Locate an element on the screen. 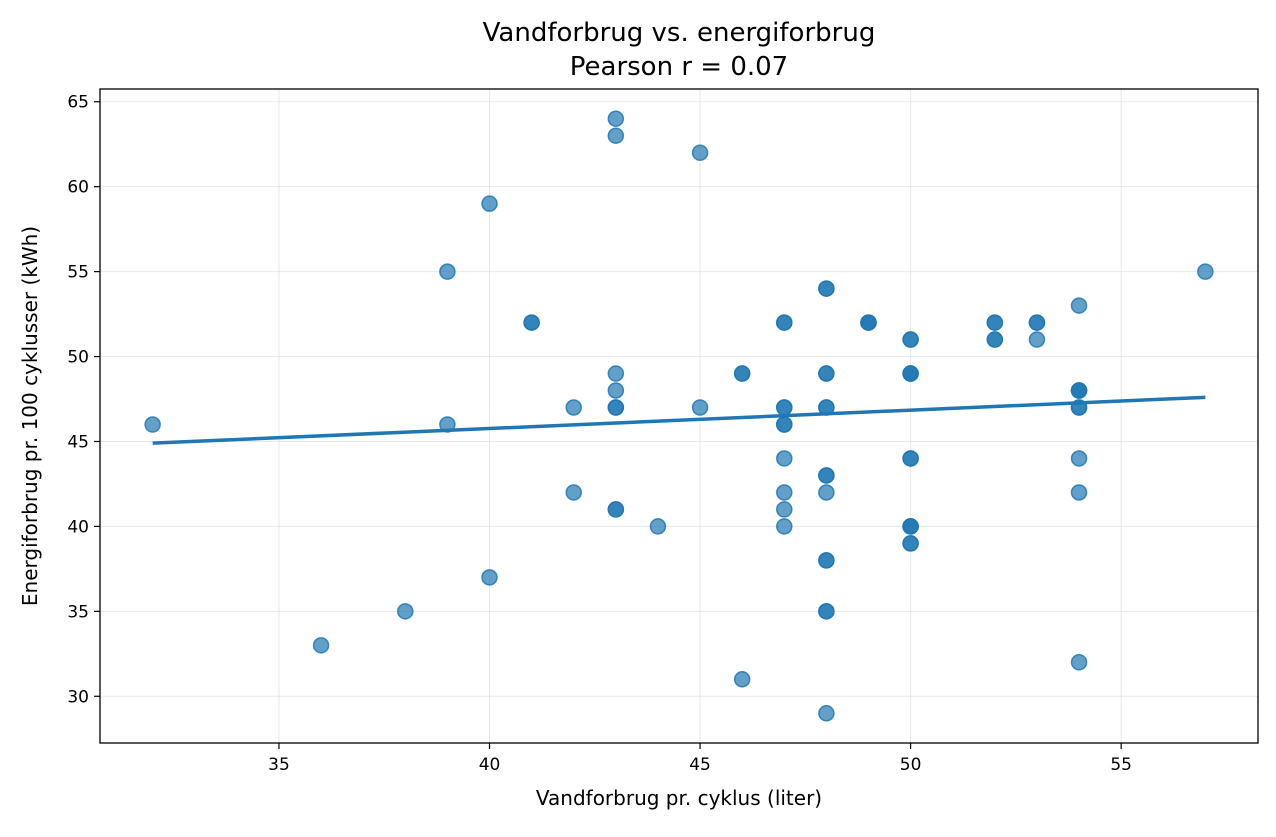  y-tick-label: 65 is located at coordinates (78, 103).